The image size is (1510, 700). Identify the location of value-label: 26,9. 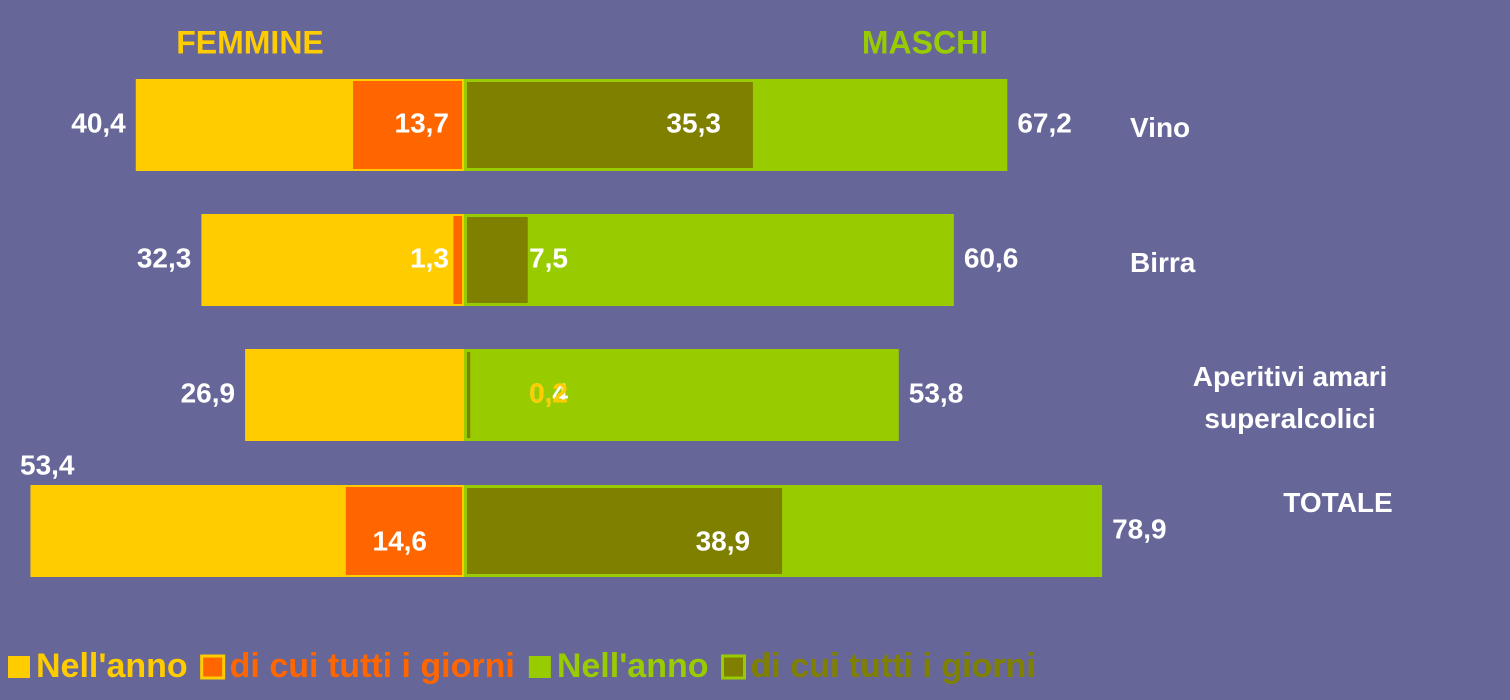
(208, 392).